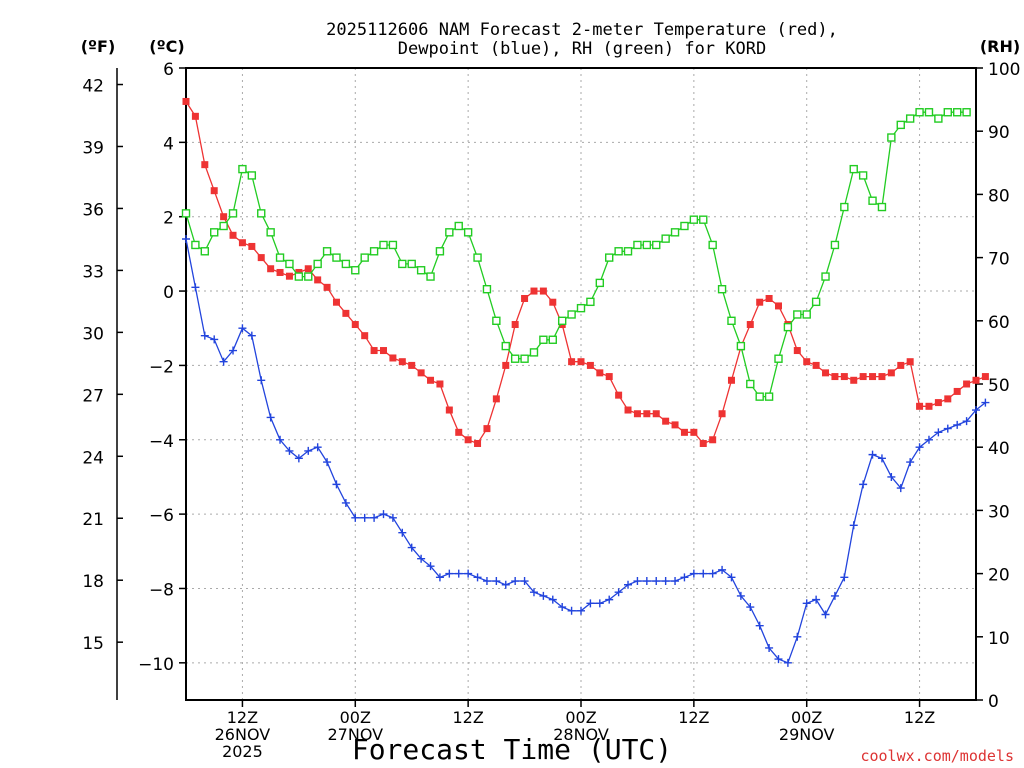  Describe the element at coordinates (467, 717) in the screenshot. I see `time-tick-label: 12Z` at that location.